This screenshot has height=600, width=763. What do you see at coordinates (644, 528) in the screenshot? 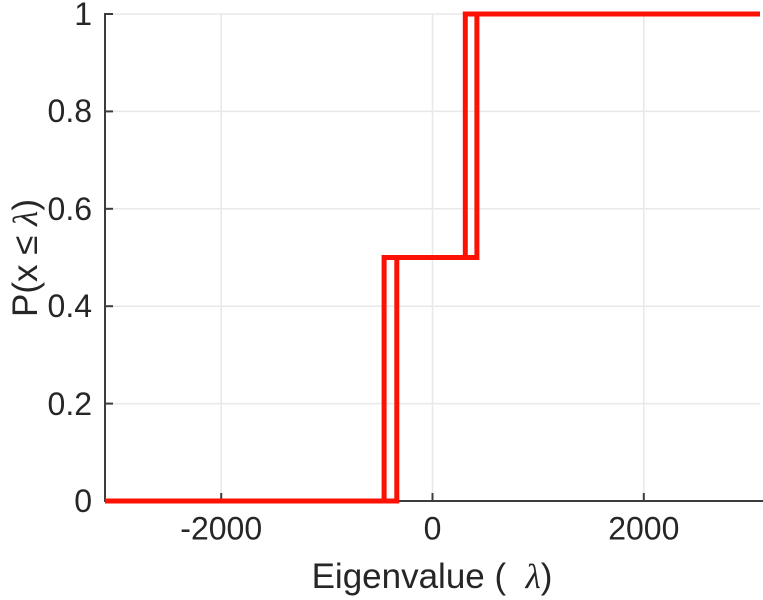
I see `x-tick-label: 2000` at bounding box center [644, 528].